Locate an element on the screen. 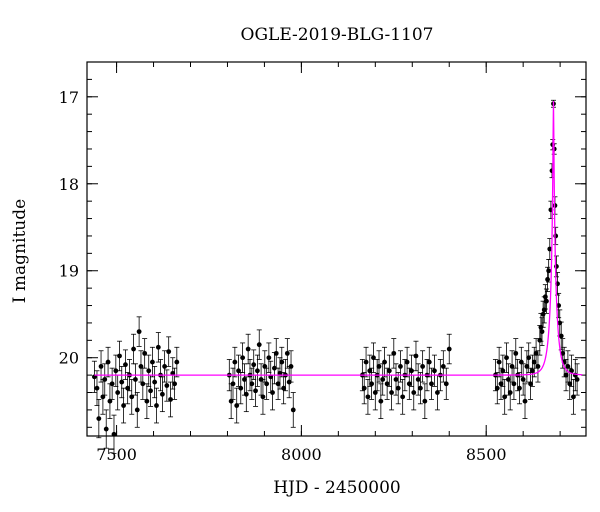  x-tick-label: 7500 is located at coordinates (116, 454).